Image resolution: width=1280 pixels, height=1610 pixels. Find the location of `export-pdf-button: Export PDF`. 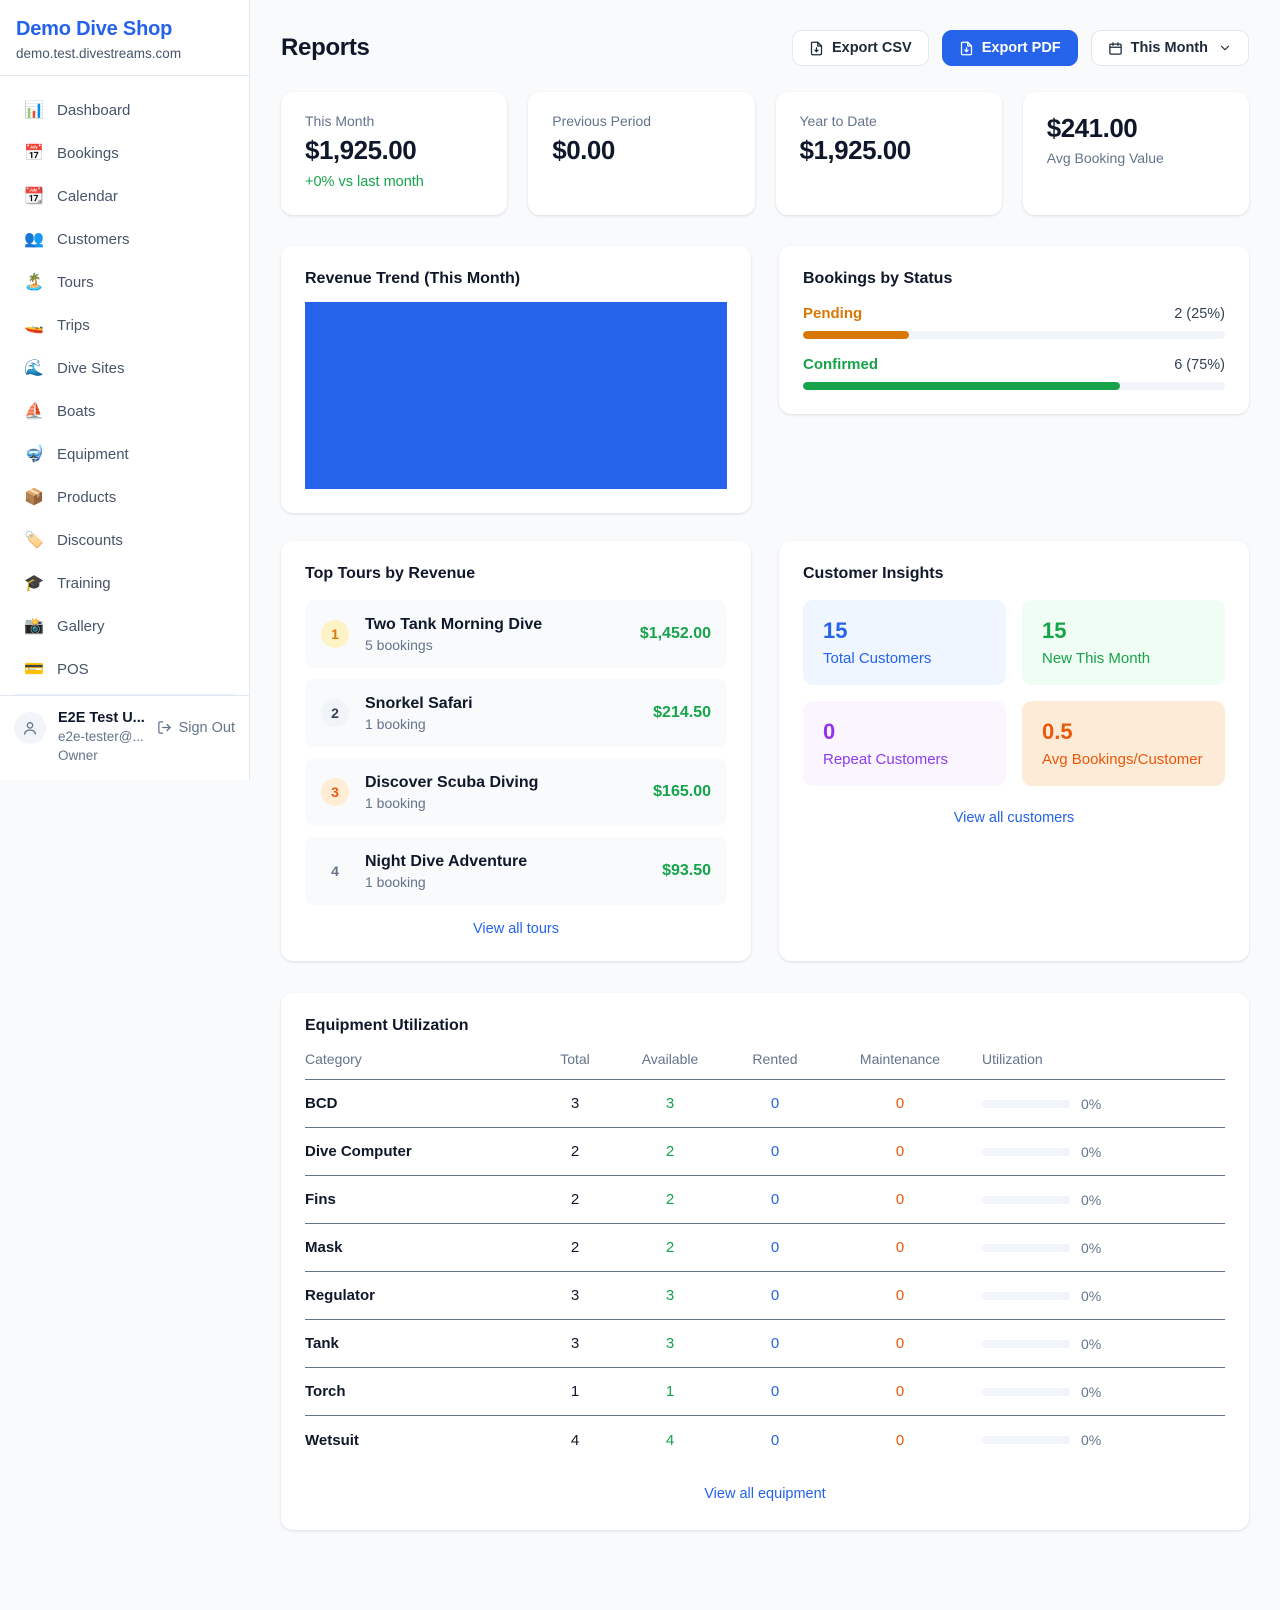

export-pdf-button: Export PDF is located at coordinates (1009, 48).